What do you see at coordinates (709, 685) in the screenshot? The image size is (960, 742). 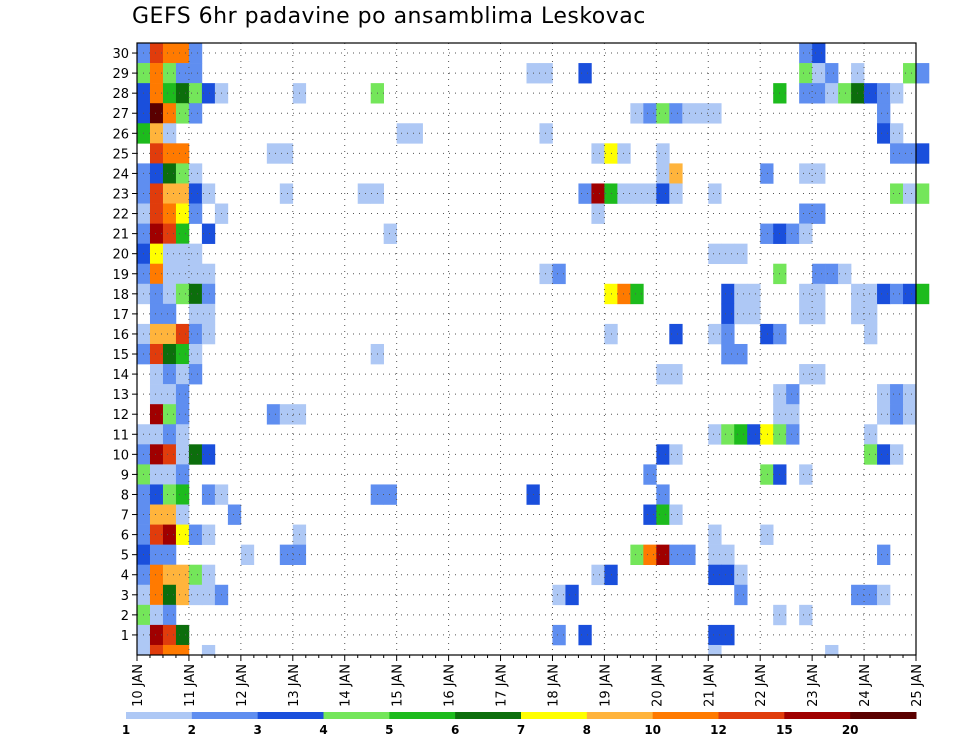 I see `x-tick-label: 21 JAN` at bounding box center [709, 685].